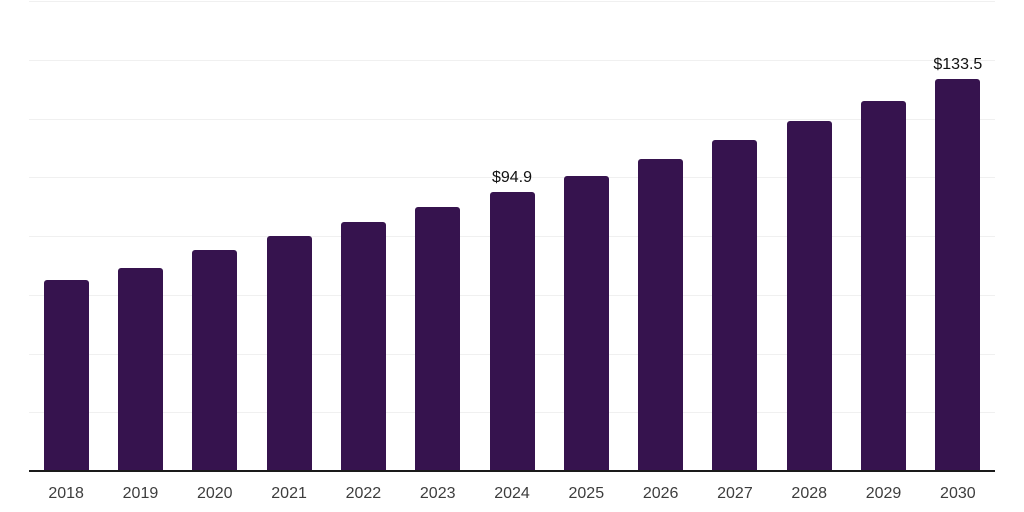 The height and width of the screenshot is (512, 1024). What do you see at coordinates (958, 64) in the screenshot?
I see `bar-value-label: $133.5` at bounding box center [958, 64].